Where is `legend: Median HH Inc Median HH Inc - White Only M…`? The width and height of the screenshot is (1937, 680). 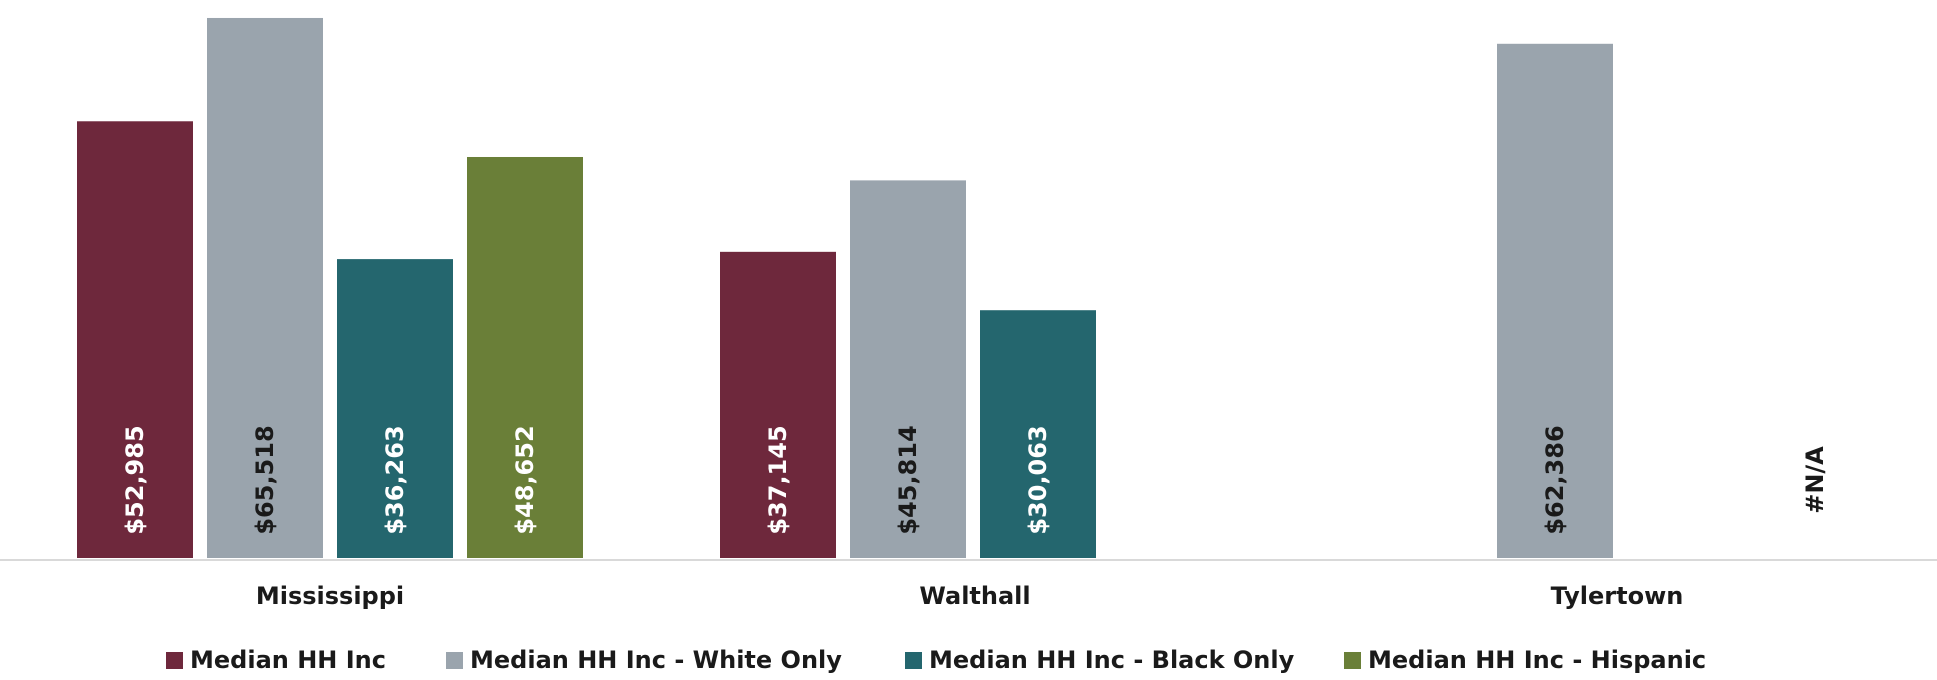 legend: Median HH Inc Median HH Inc - White Only M… is located at coordinates (936, 660).